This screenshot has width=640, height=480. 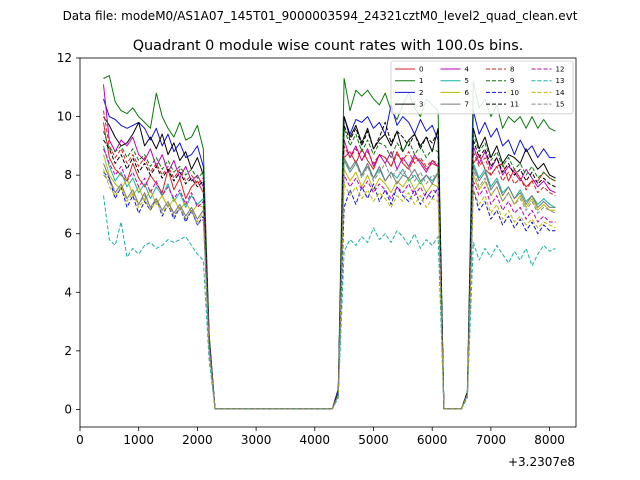 What do you see at coordinates (482, 87) in the screenshot?
I see `legend-frame` at bounding box center [482, 87].